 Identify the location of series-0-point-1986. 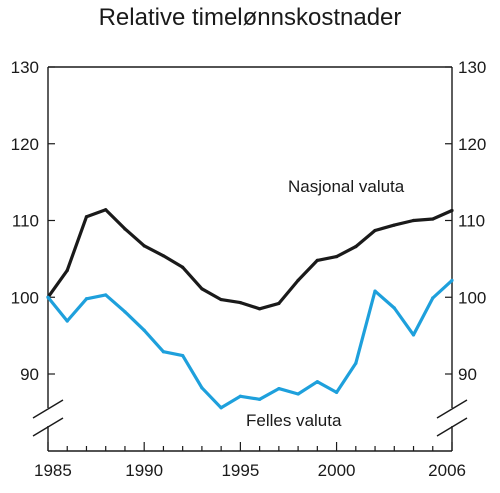
(67, 270).